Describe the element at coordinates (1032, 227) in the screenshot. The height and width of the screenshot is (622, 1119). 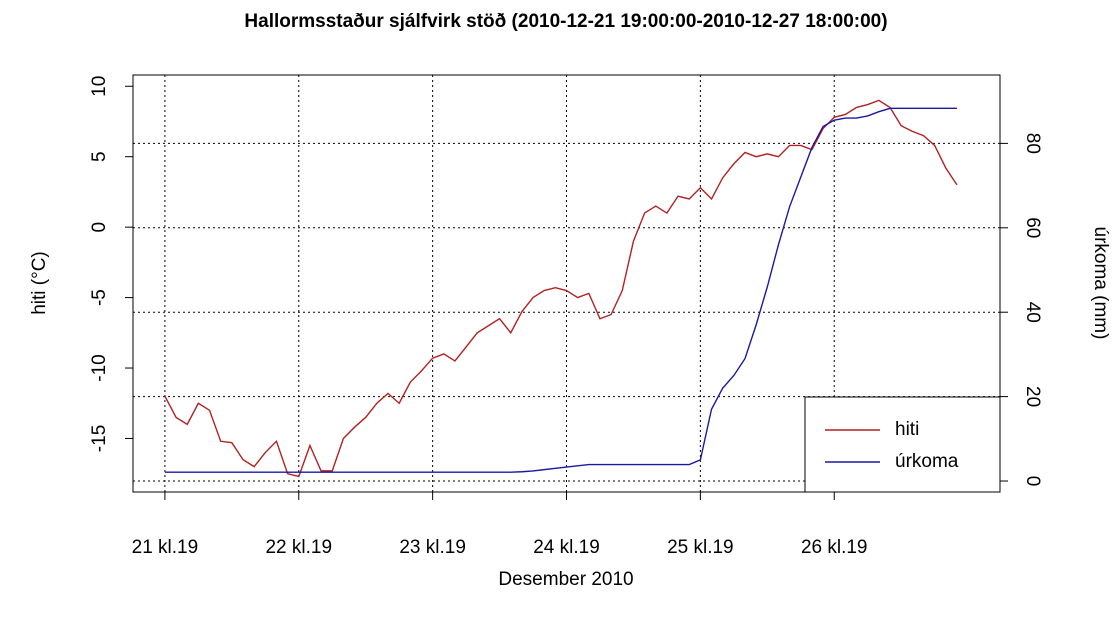
I see `y2-tick-label: 60` at that location.